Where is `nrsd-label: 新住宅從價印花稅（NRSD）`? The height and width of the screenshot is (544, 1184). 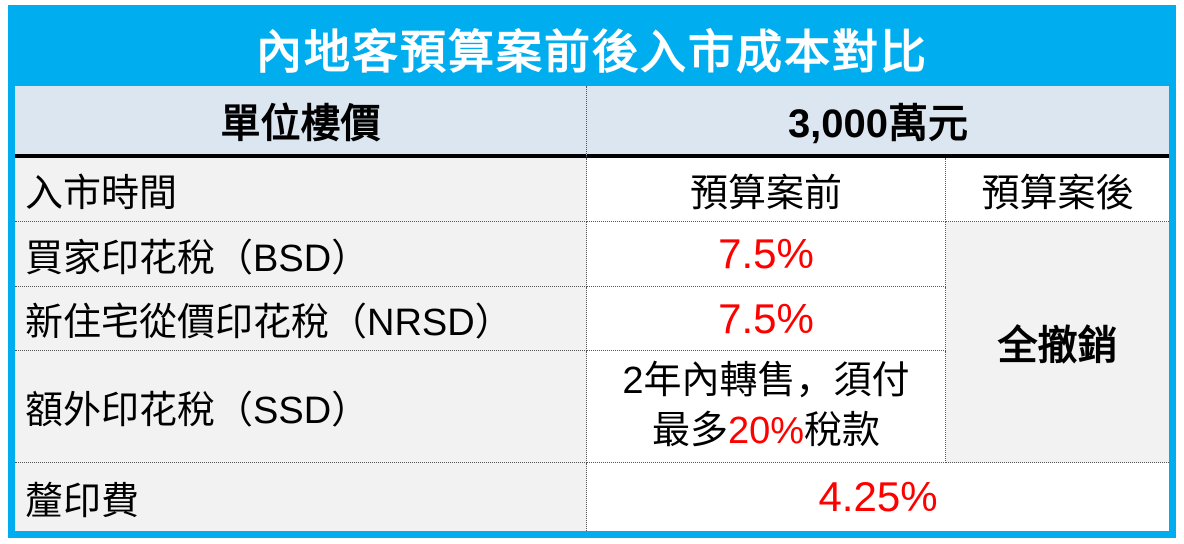
nrsd-label: 新住宅從價印花稅（NRSD） is located at coordinates (301, 319).